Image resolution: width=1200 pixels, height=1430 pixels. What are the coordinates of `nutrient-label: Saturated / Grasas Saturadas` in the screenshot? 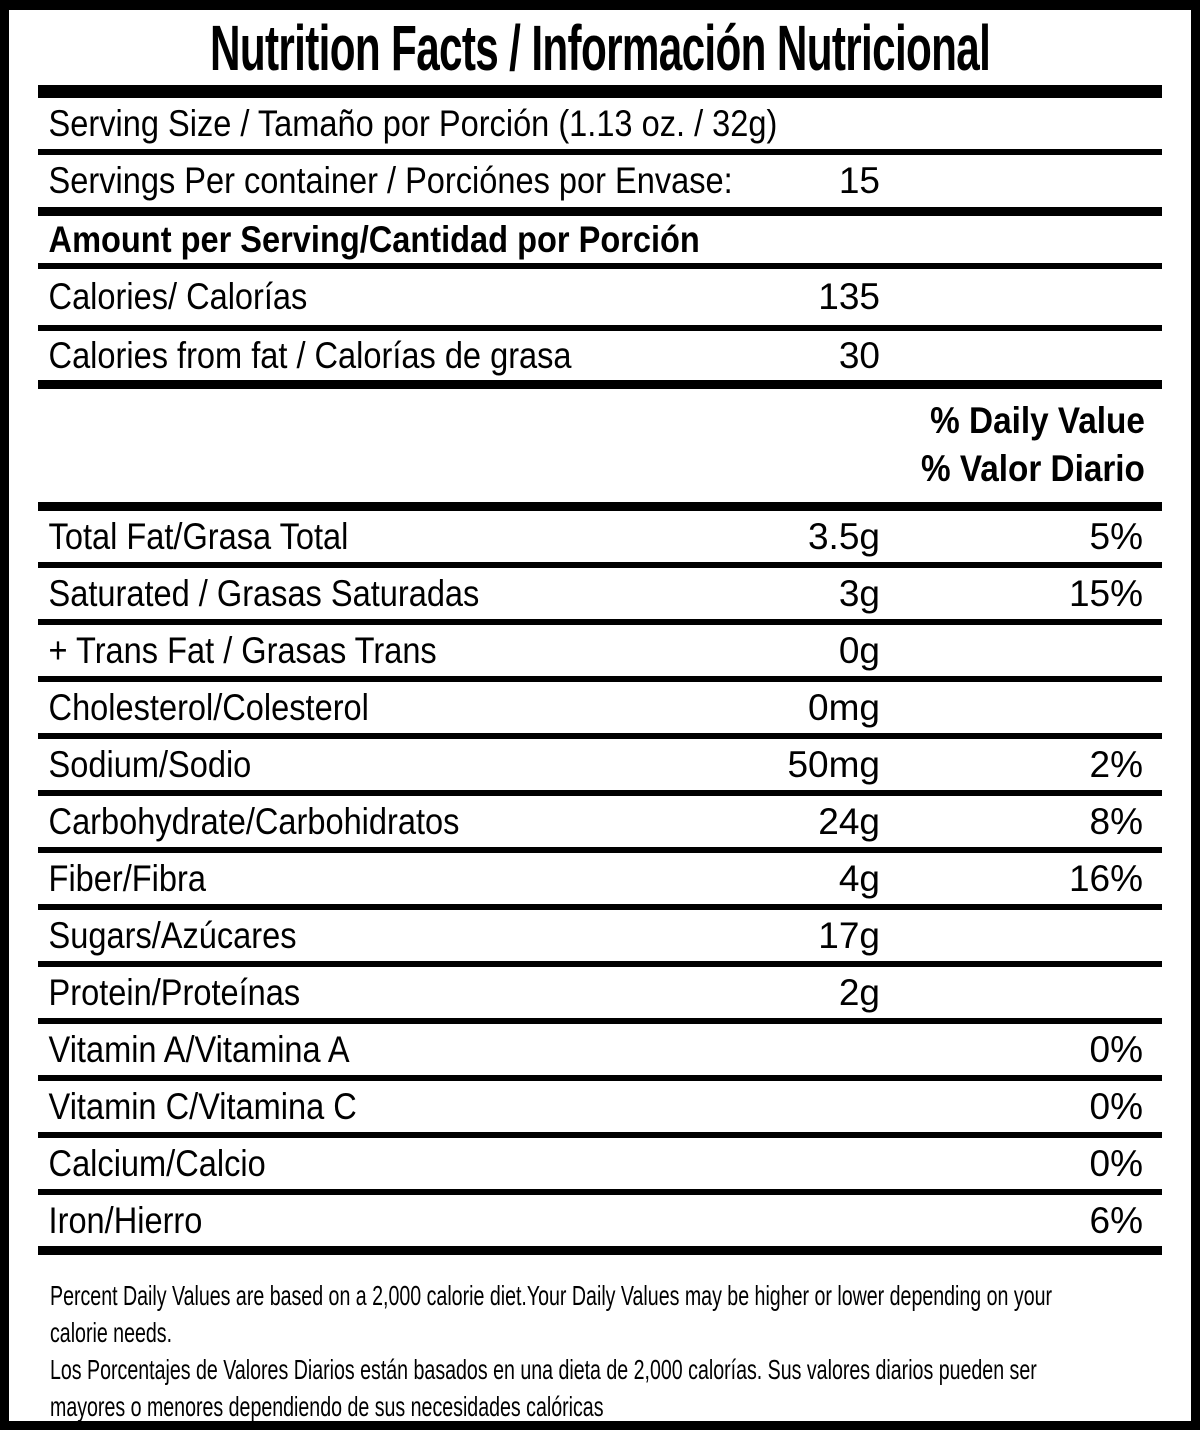 It's located at (264, 593).